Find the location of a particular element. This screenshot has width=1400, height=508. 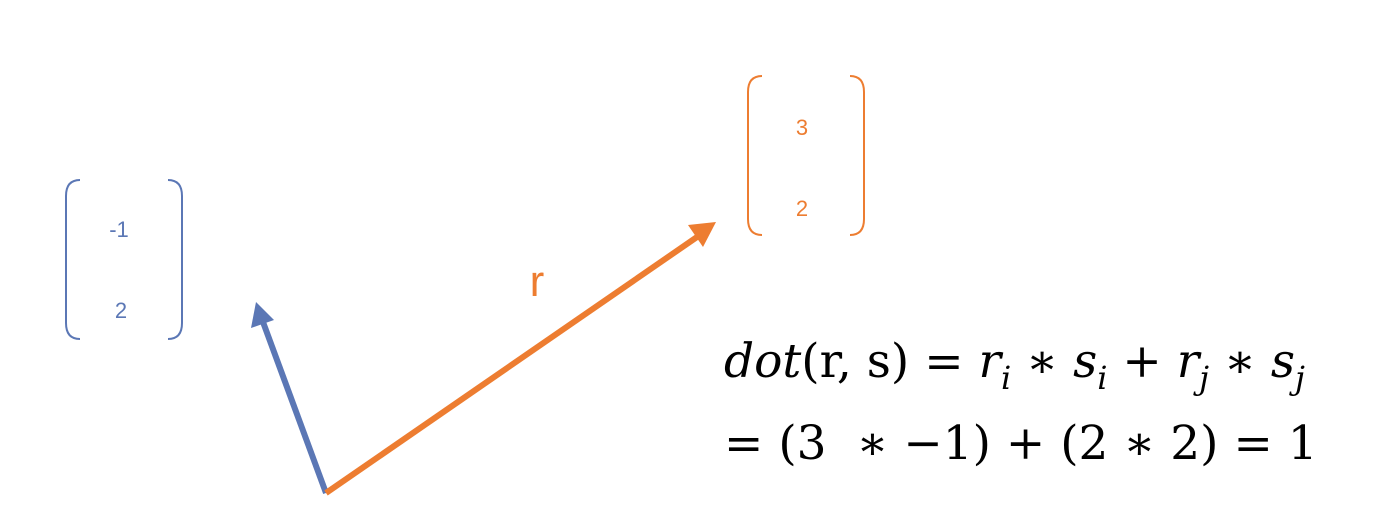

times-operator-1: ∗ is located at coordinates (1042, 361).